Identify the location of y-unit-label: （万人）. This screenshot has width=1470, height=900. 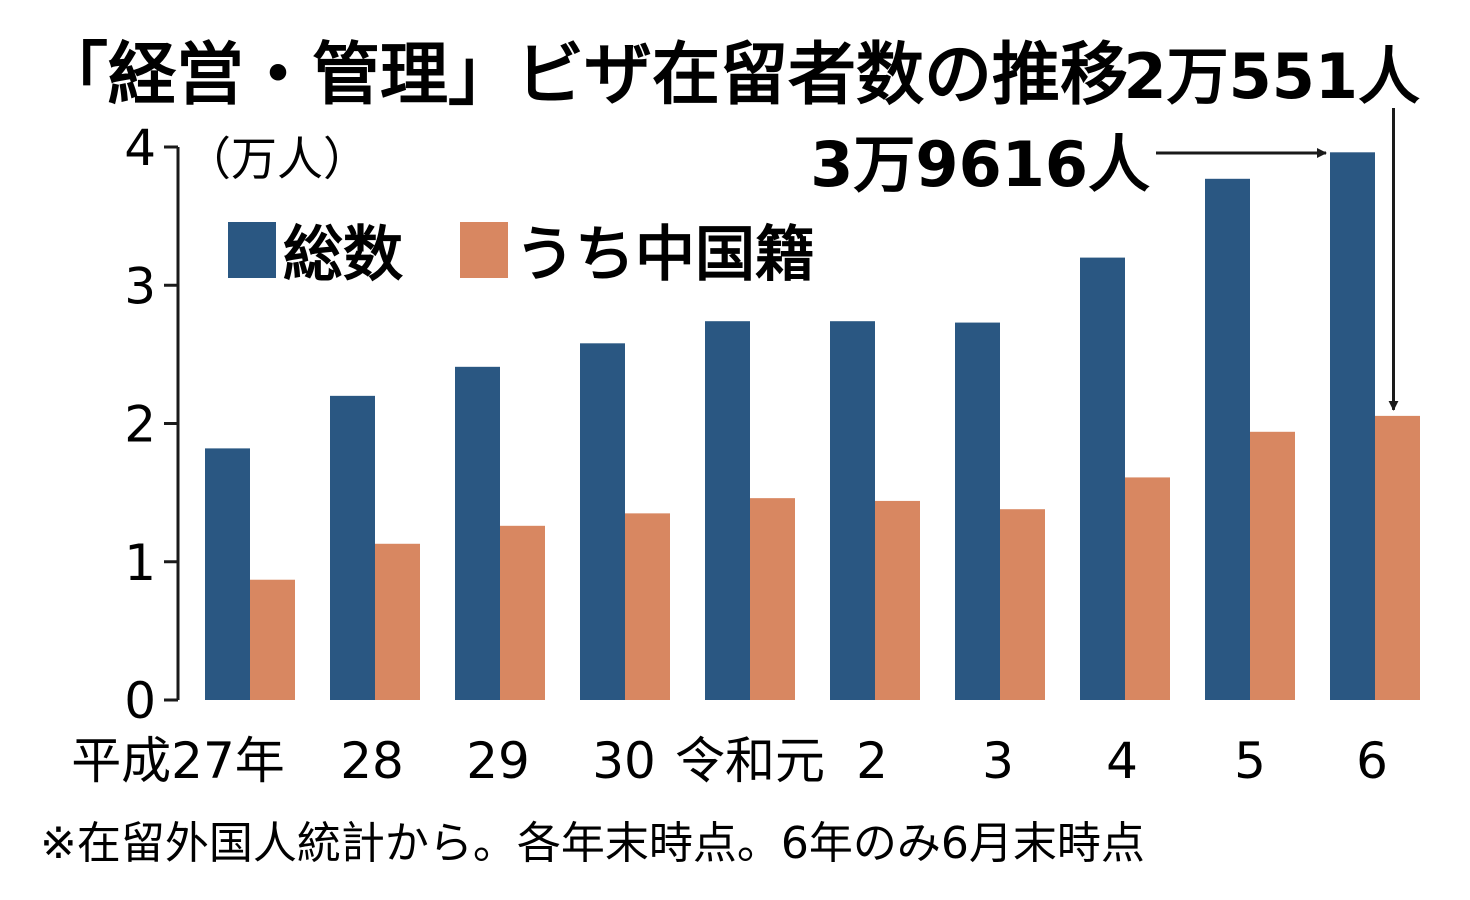
(277, 159).